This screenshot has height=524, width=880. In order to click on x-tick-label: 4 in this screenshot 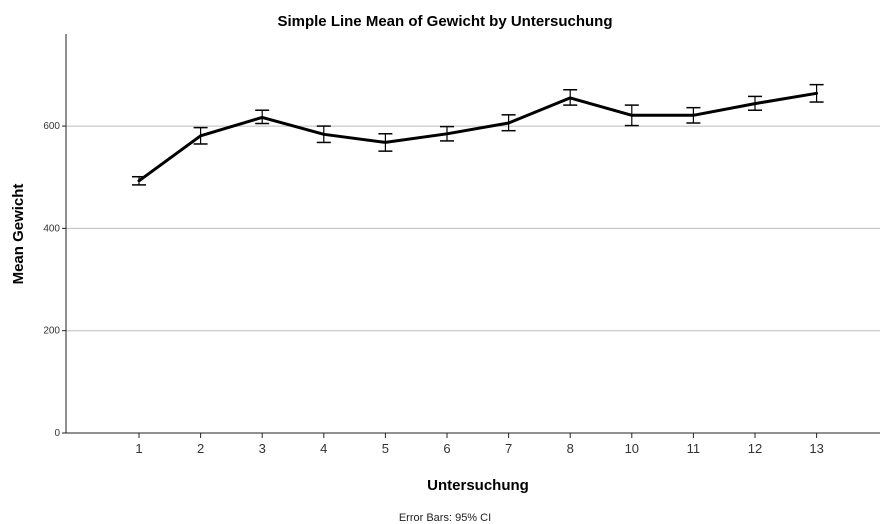, I will do `click(323, 448)`.